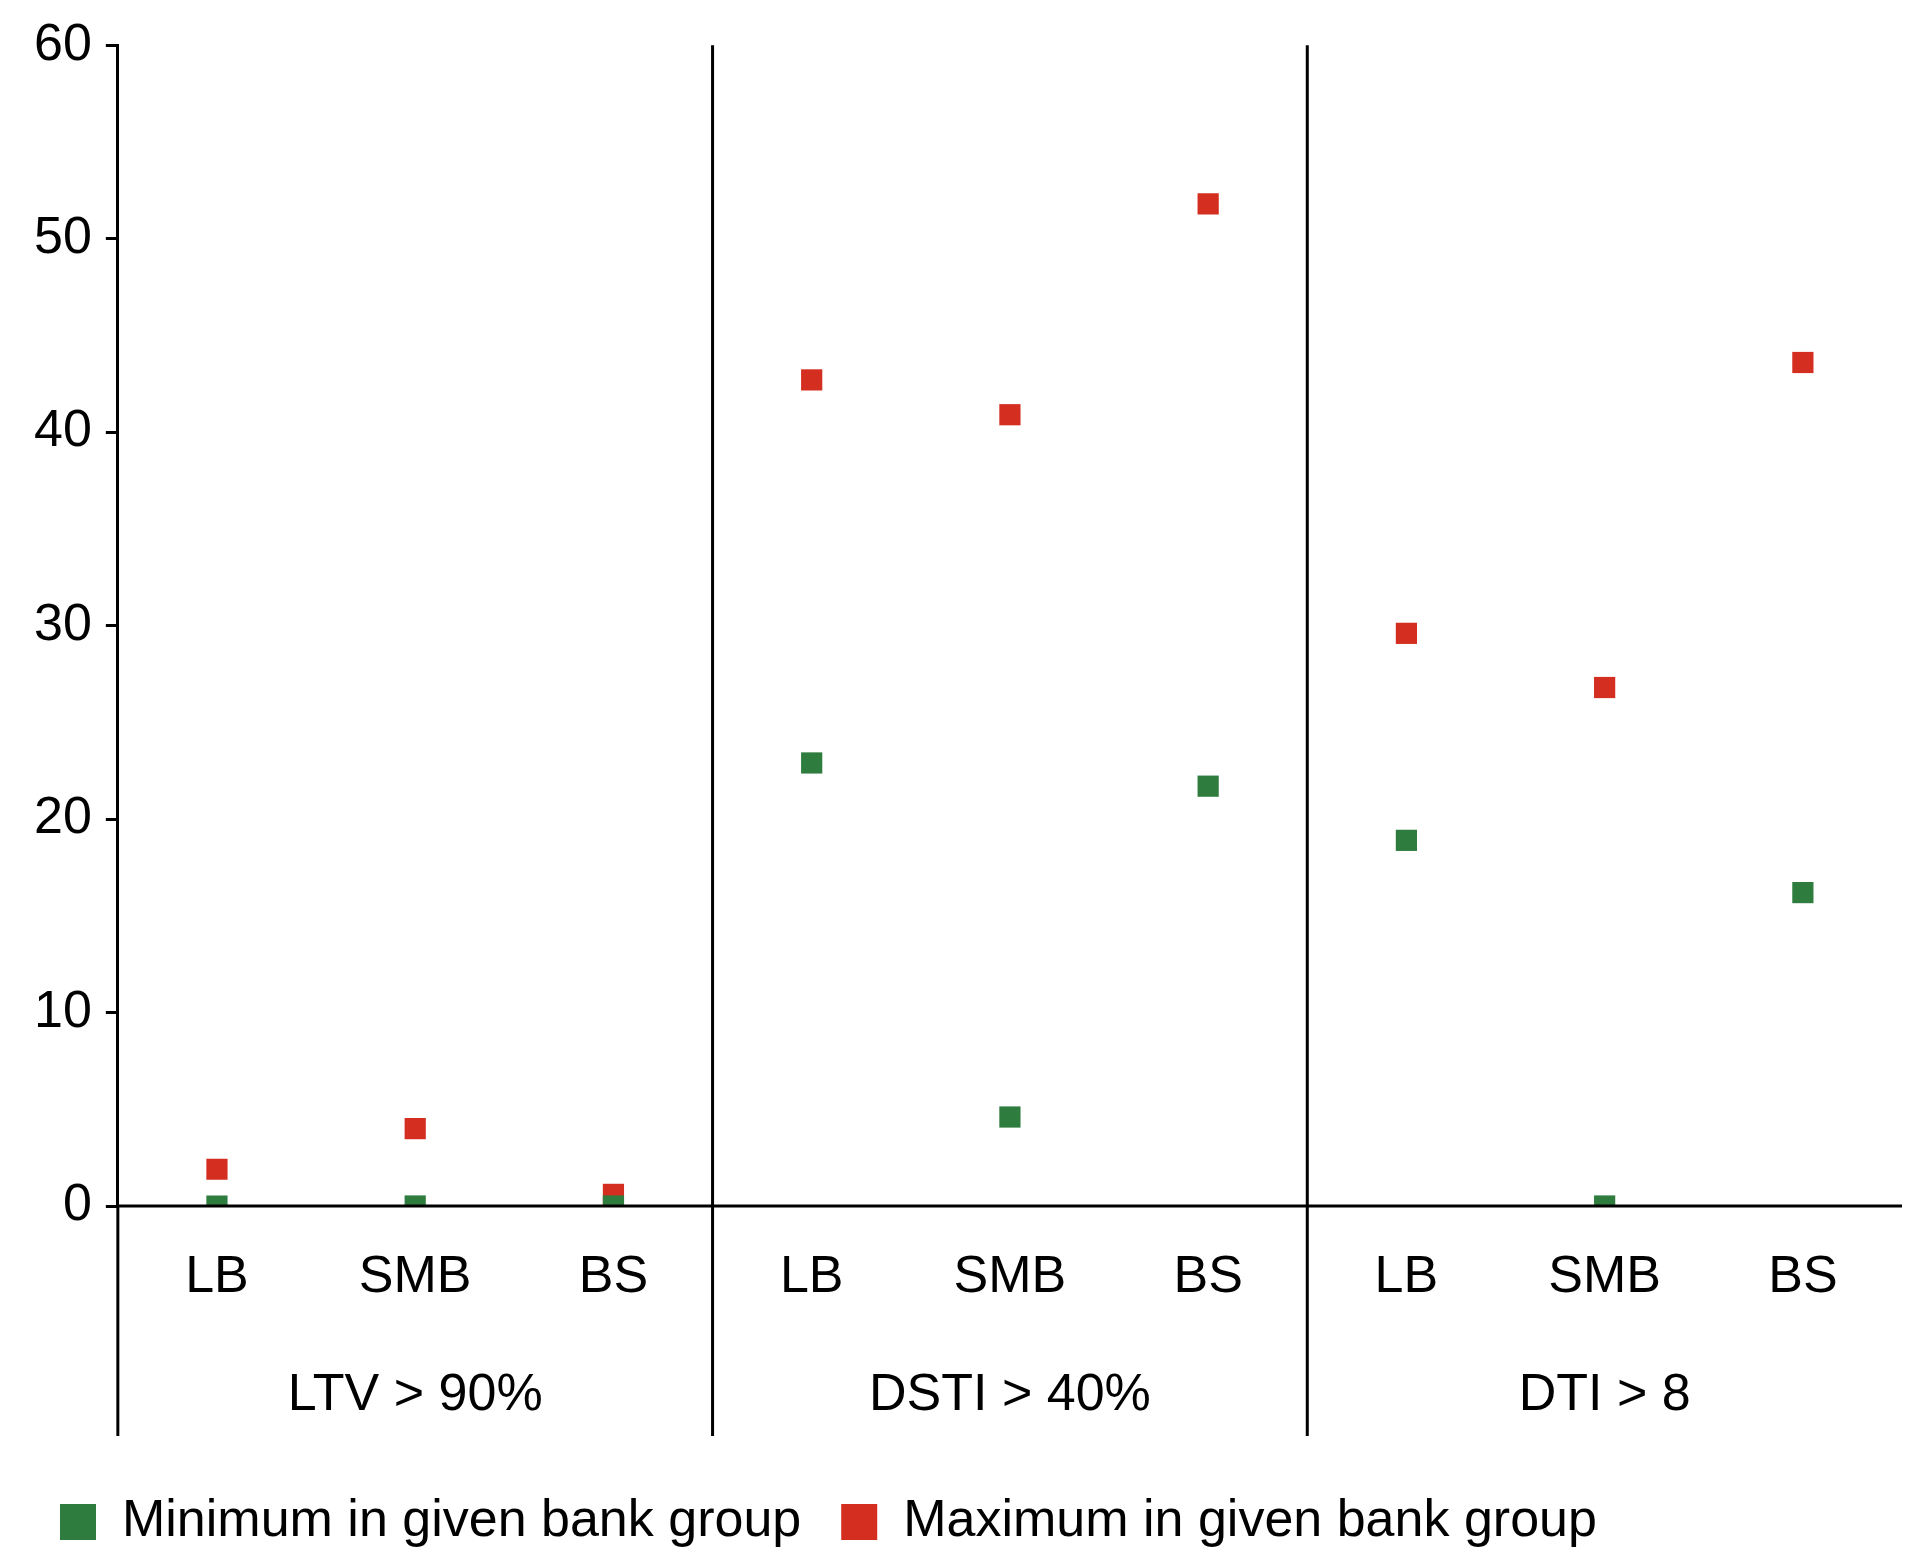 This screenshot has width=1917, height=1568. Describe the element at coordinates (1250, 1518) in the screenshot. I see `legend-label: Maximum in given bank group` at that location.